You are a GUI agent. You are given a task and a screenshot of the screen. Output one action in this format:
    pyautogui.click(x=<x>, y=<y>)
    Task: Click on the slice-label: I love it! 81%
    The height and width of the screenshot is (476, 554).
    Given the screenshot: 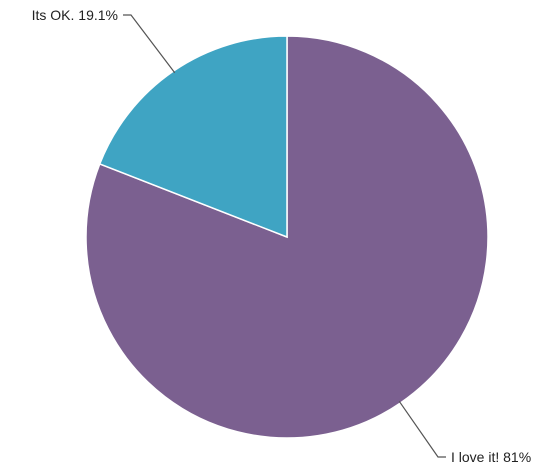 What is the action you would take?
    pyautogui.click(x=491, y=457)
    